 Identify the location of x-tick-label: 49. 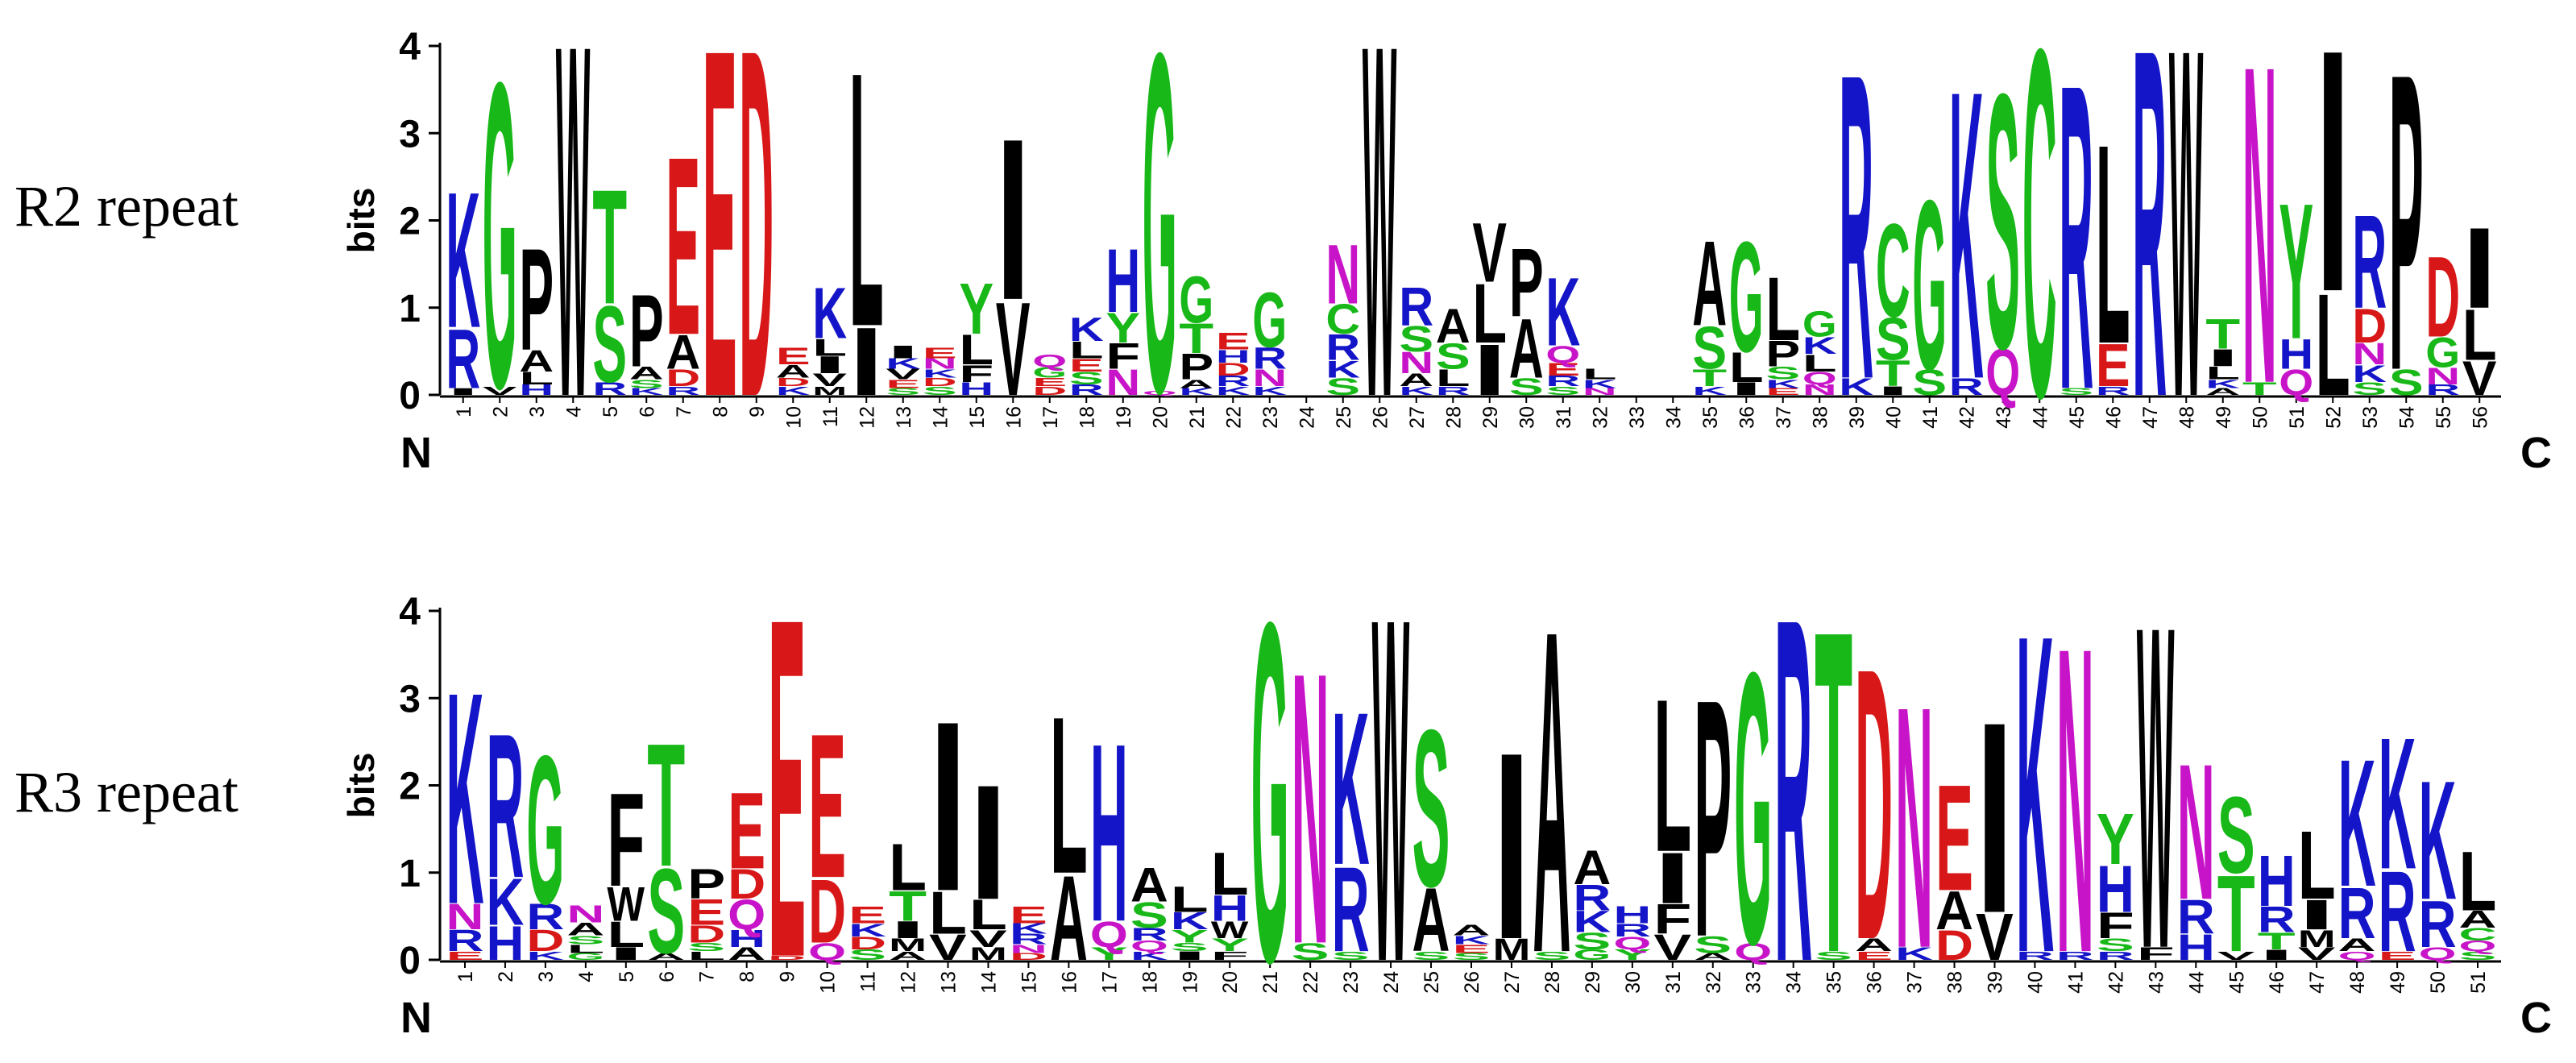
(2224, 417).